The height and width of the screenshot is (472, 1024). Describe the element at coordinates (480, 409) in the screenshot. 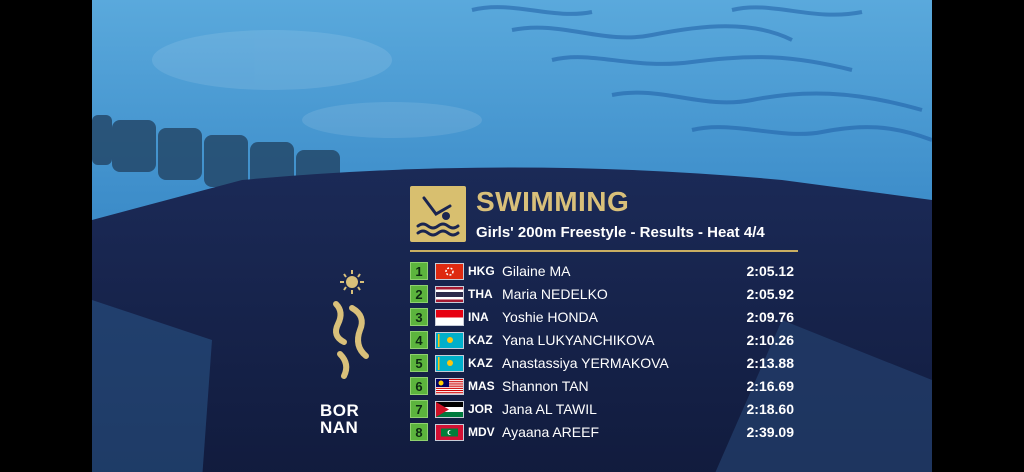

I see `country-code: JOR` at that location.